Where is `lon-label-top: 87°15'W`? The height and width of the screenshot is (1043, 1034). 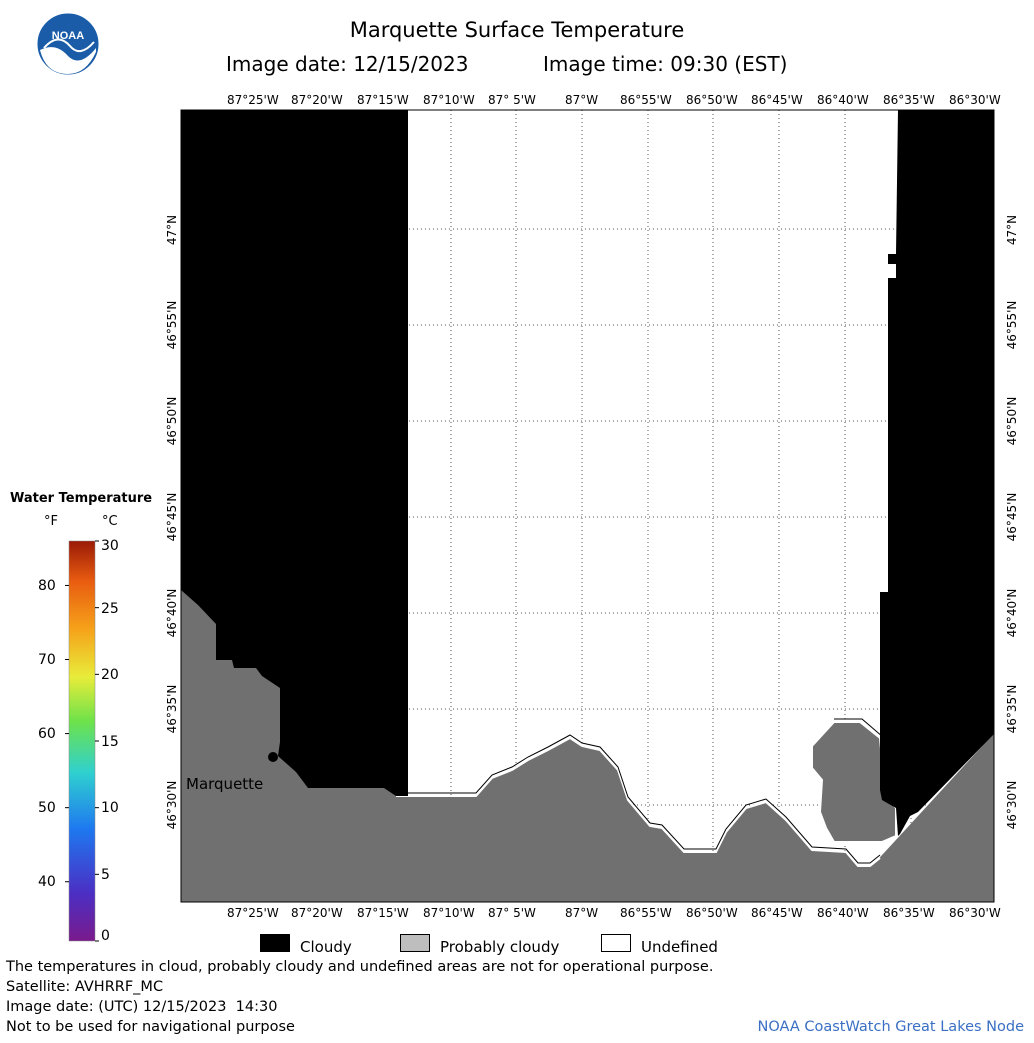
lon-label-top: 87°15'W is located at coordinates (383, 100).